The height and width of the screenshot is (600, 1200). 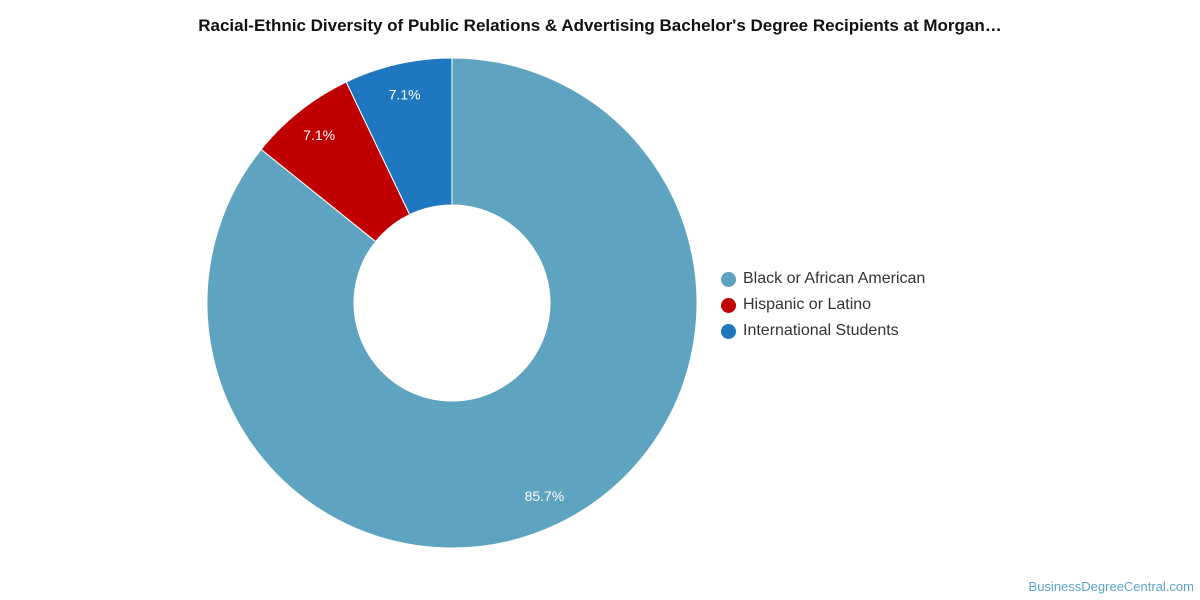 I want to click on legend-item-black-or-african-american: Black or African American, so click(x=823, y=279).